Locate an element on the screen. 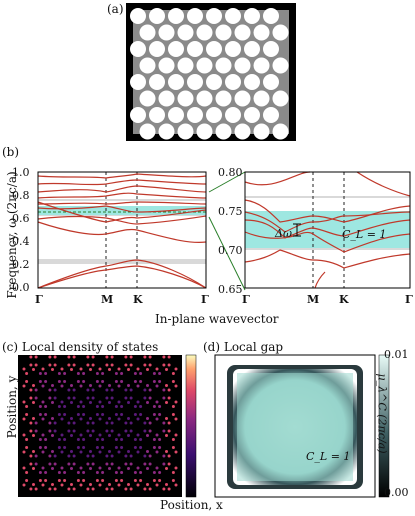 The image size is (415, 516). colorbar-label: μ_λ^C (2πc/a) is located at coordinates (382, 413).